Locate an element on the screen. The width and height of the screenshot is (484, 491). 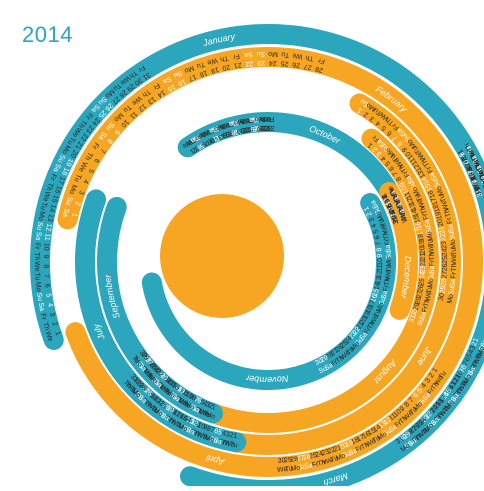
day-number: 12 is located at coordinates (469, 166).